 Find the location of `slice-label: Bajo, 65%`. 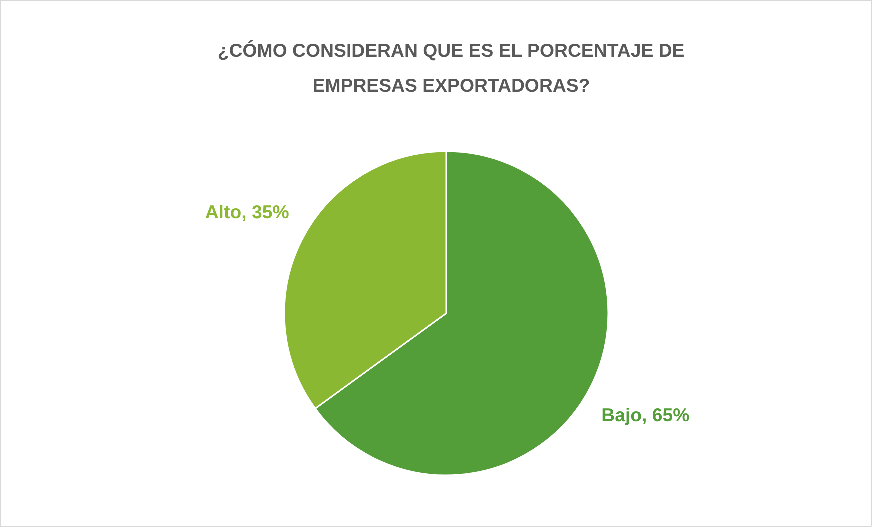

slice-label: Bajo, 65% is located at coordinates (646, 415).